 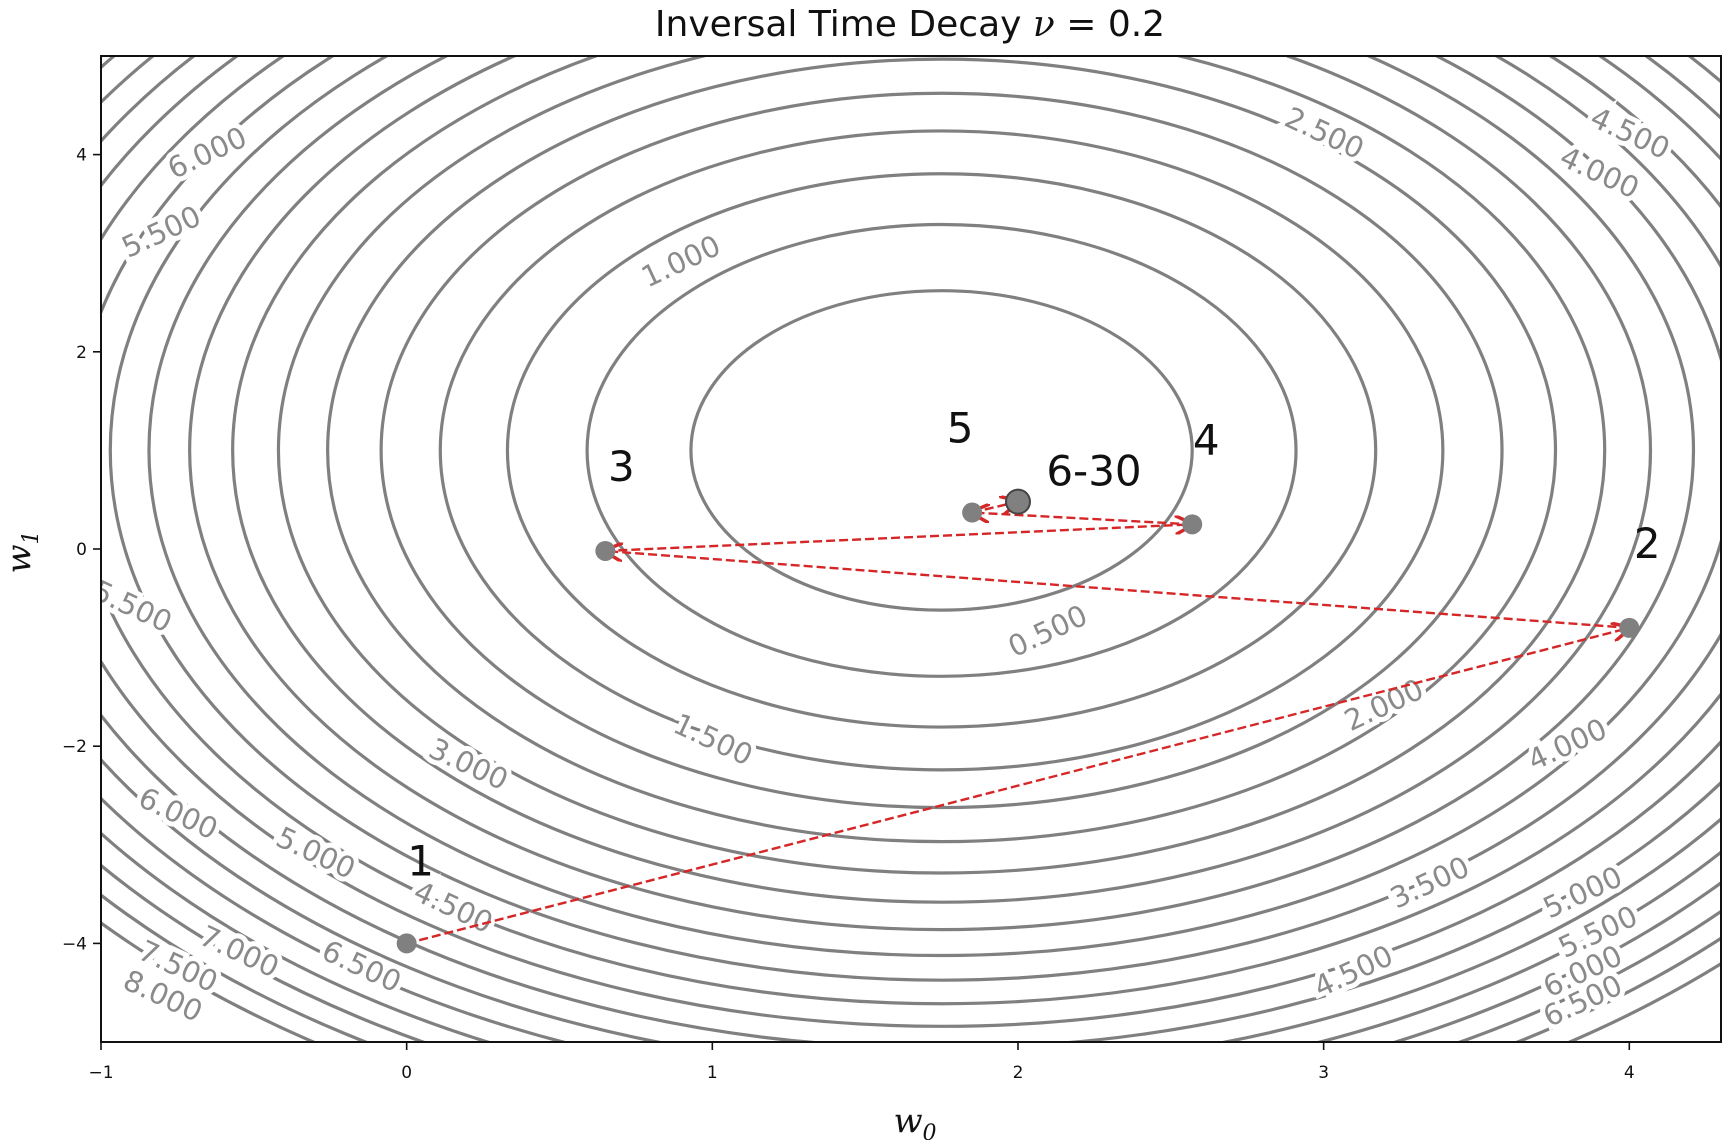 I want to click on y-axis-label-sub: 1, so click(x=31, y=537).